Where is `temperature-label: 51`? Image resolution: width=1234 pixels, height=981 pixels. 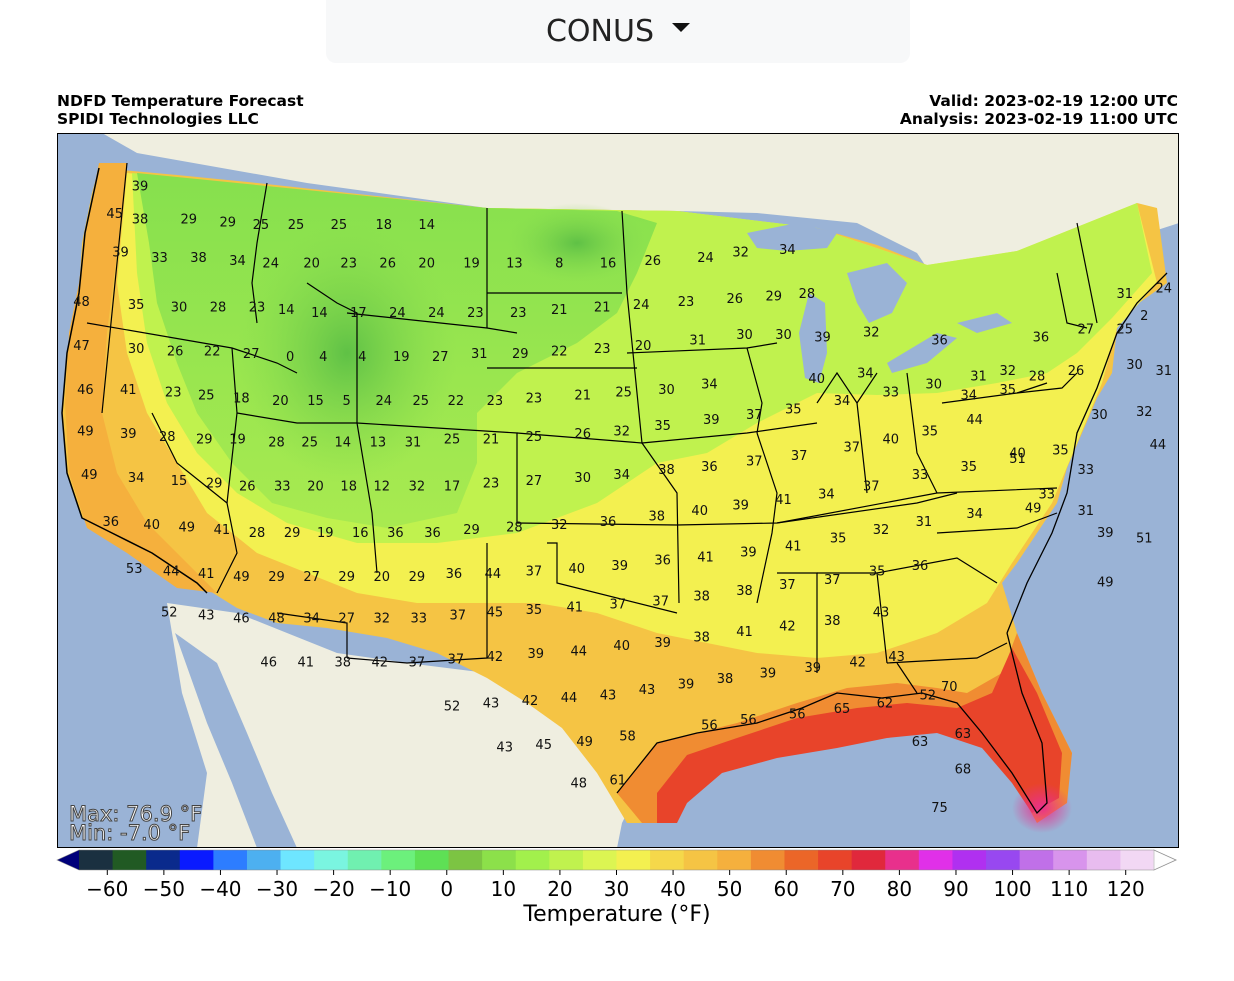 temperature-label: 51 is located at coordinates (1017, 459).